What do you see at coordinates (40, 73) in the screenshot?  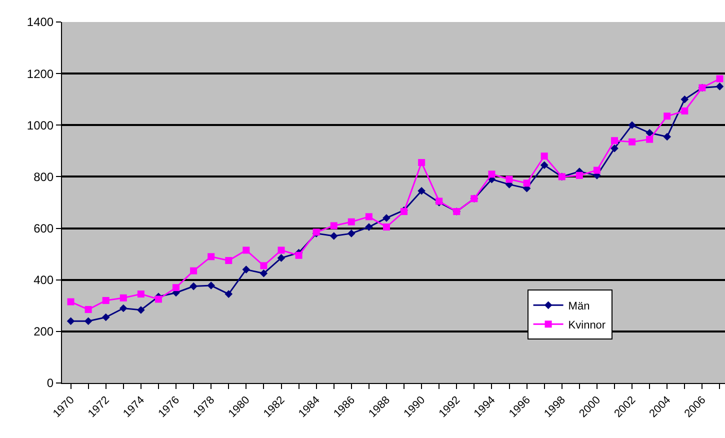 I see `y-tick-label: 1200` at bounding box center [40, 73].